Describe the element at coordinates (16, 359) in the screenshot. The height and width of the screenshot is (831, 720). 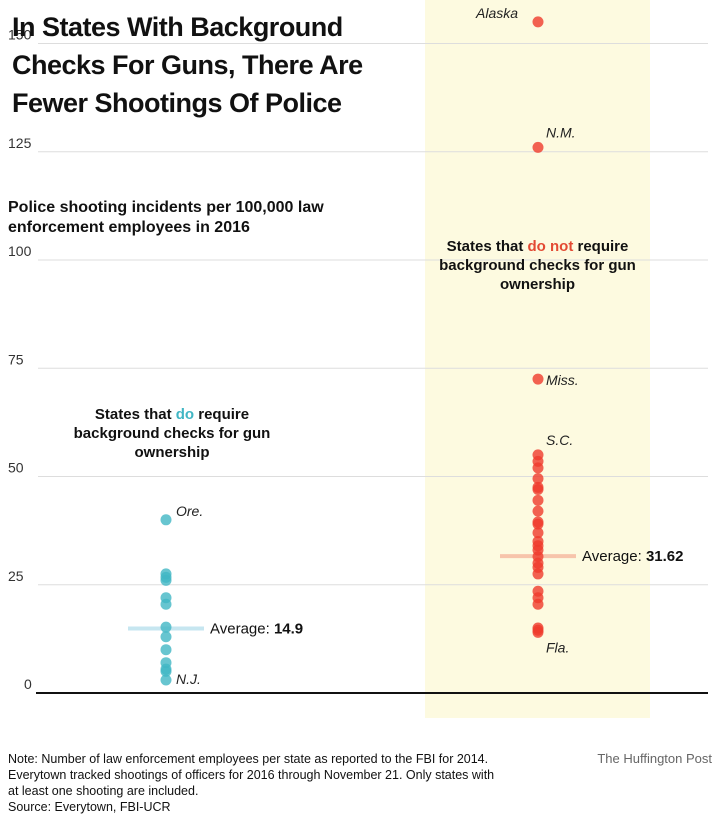
I see `y-tick-label: 75` at that location.